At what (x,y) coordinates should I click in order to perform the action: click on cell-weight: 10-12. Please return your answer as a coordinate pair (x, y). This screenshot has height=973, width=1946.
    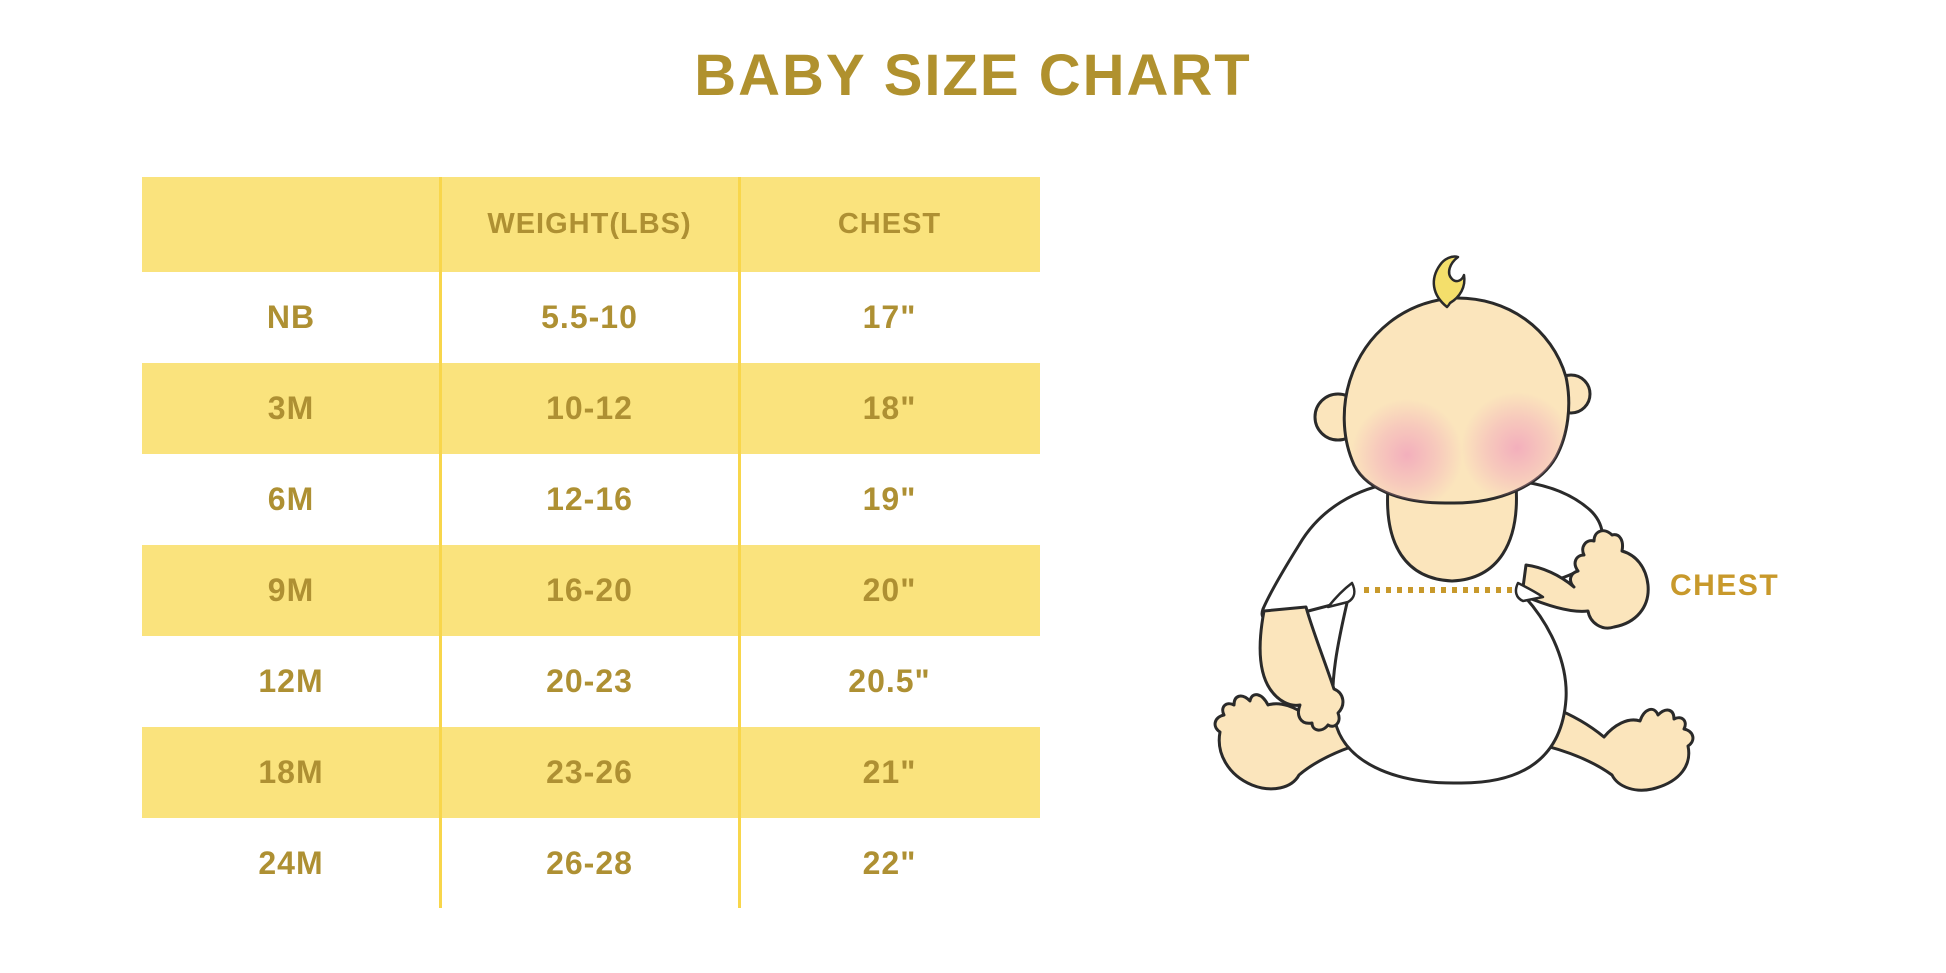
    Looking at the image, I should click on (589, 408).